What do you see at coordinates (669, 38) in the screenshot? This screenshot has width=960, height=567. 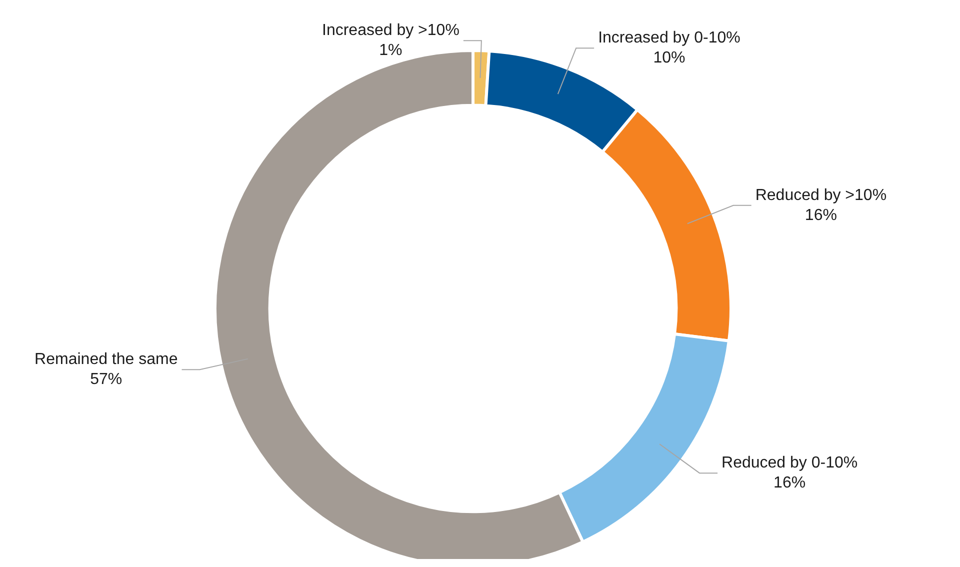 I see `slice-label: Increased by 0-10%` at bounding box center [669, 38].